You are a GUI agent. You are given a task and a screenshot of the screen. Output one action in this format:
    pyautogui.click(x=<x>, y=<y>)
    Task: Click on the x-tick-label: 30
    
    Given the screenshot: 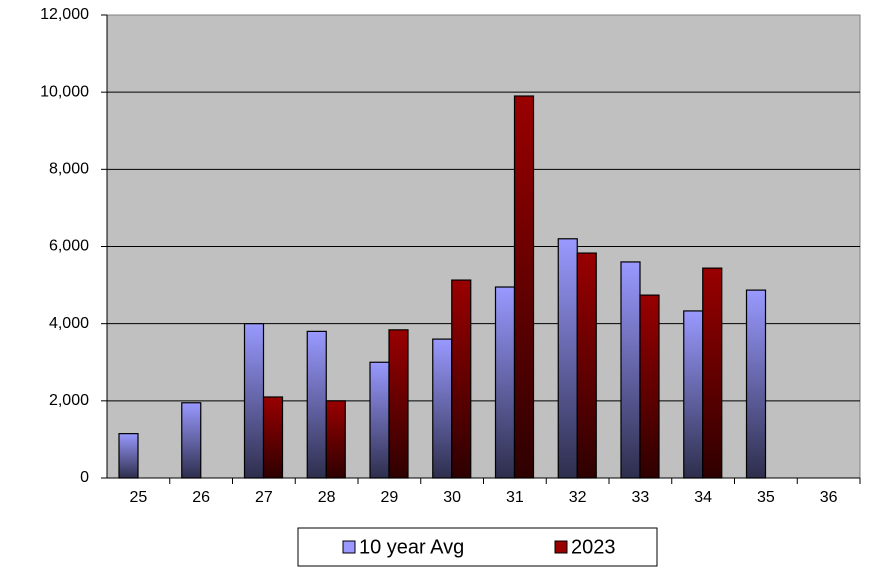 What is the action you would take?
    pyautogui.click(x=452, y=497)
    